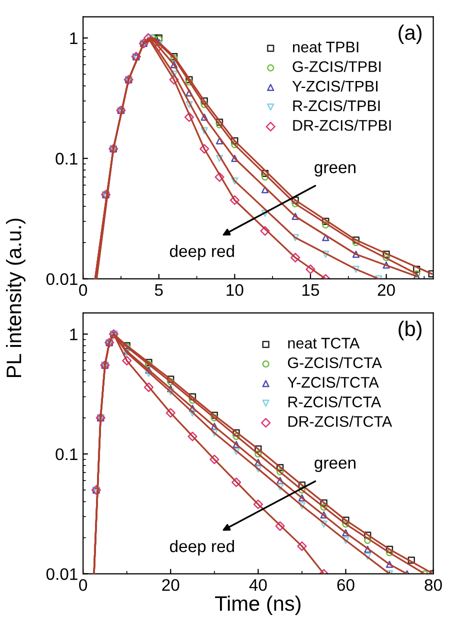 This screenshot has width=449, height=621. What do you see at coordinates (311, 290) in the screenshot?
I see `x-tick-label: 15` at bounding box center [311, 290].